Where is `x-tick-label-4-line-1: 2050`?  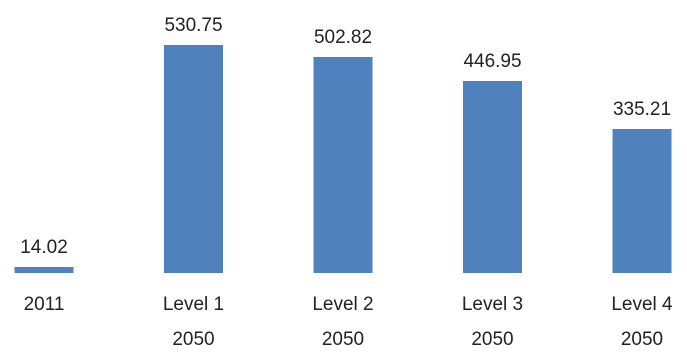
x-tick-label-4-line-1: 2050 is located at coordinates (642, 339).